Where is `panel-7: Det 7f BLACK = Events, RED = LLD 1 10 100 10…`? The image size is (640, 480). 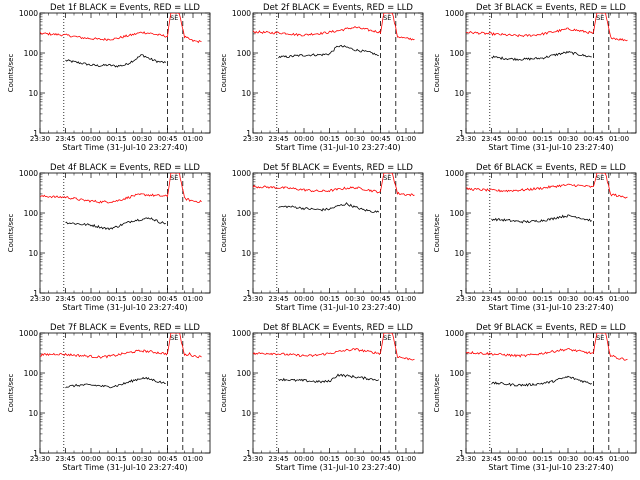 panel-7: Det 7f BLACK = Events, RED = LLD 1 10 100 10… is located at coordinates (109, 397).